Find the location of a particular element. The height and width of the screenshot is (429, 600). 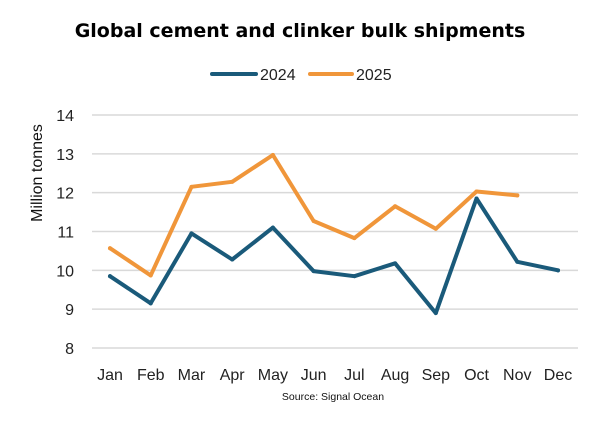

y-tick-label: 13 is located at coordinates (65, 155).